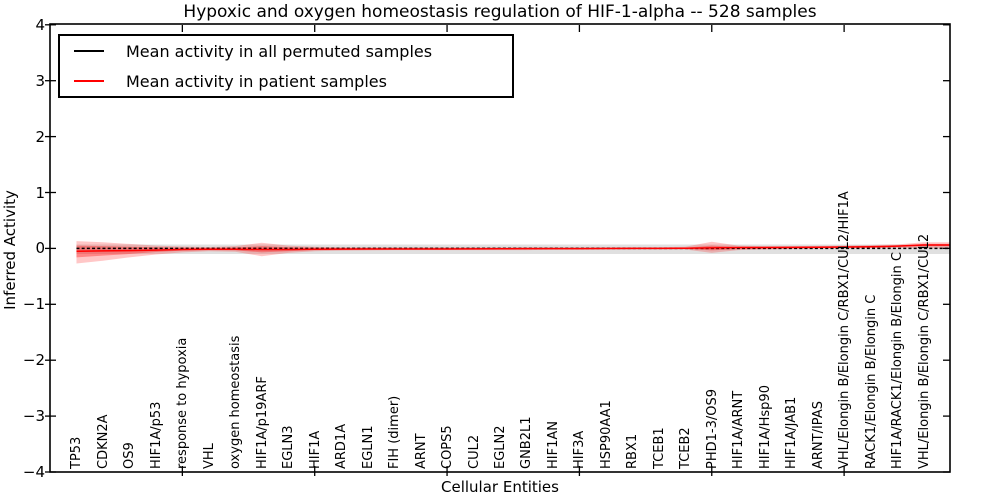 This screenshot has width=1000, height=500. I want to click on patient-outer-band, so click(513, 252).